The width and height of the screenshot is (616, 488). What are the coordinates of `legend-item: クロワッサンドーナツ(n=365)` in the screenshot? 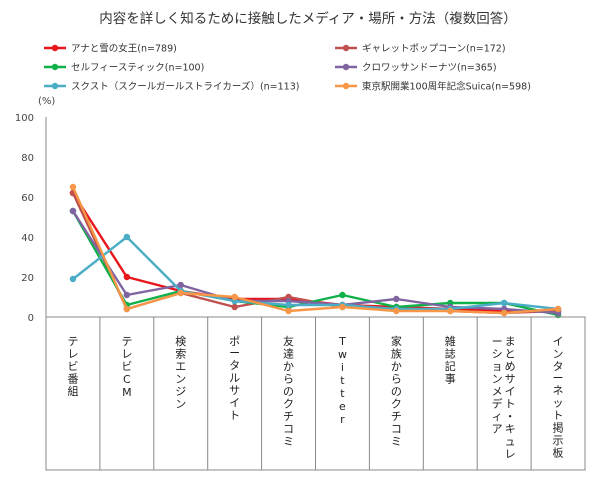 It's located at (416, 68).